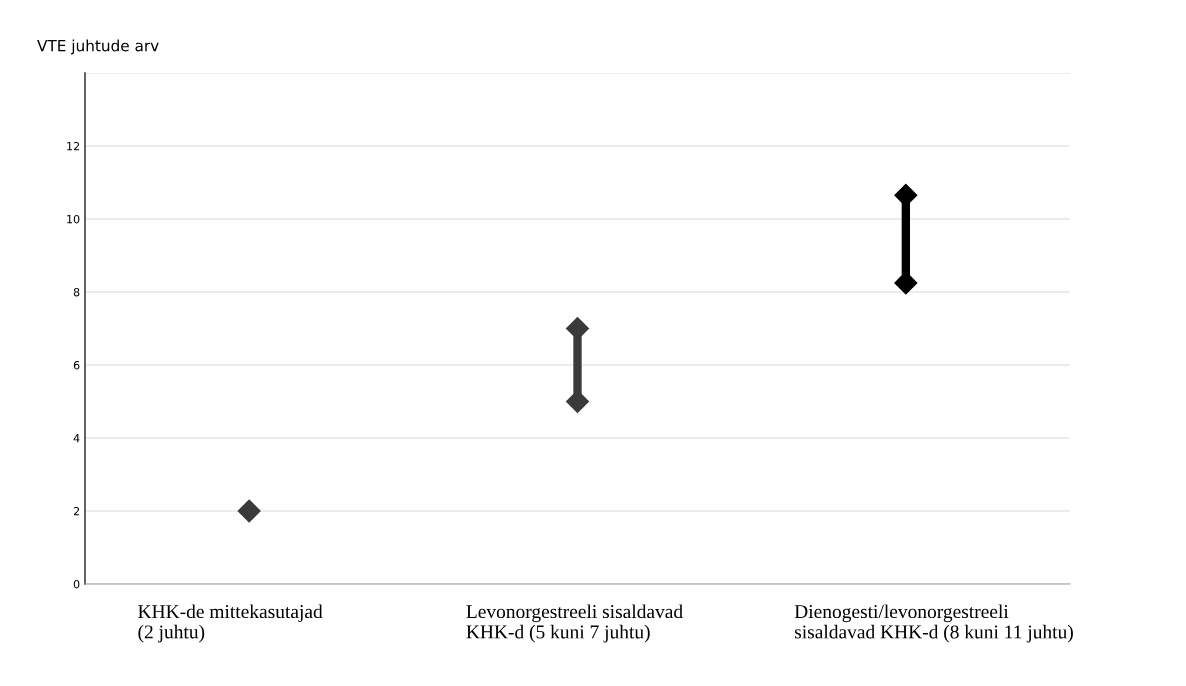  I want to click on x-tick-label: Levonorgestreeli sisaldavad KHK-d (5 kuni 7 juhtu), so click(574, 623).